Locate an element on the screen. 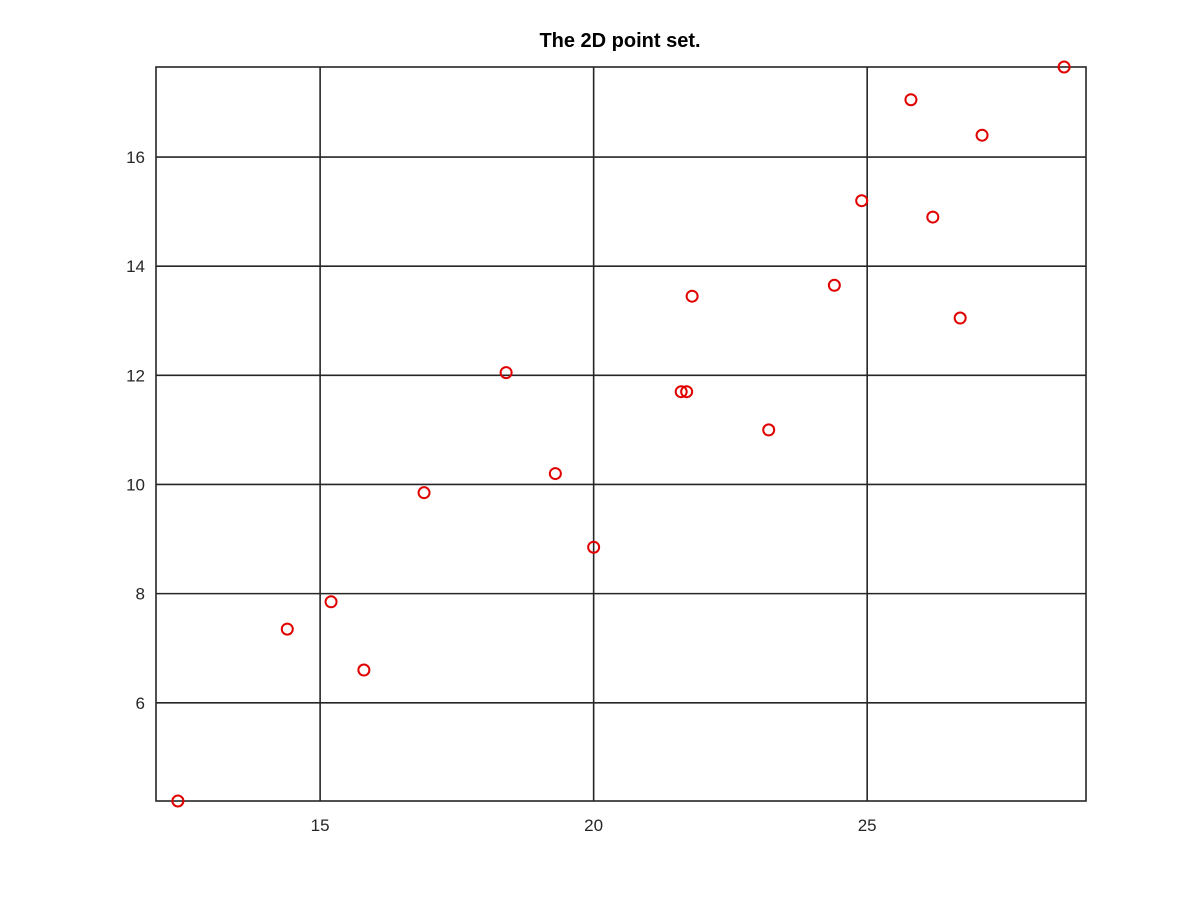 This screenshot has height=900, width=1200. y-tick-label: 14 is located at coordinates (135, 266).